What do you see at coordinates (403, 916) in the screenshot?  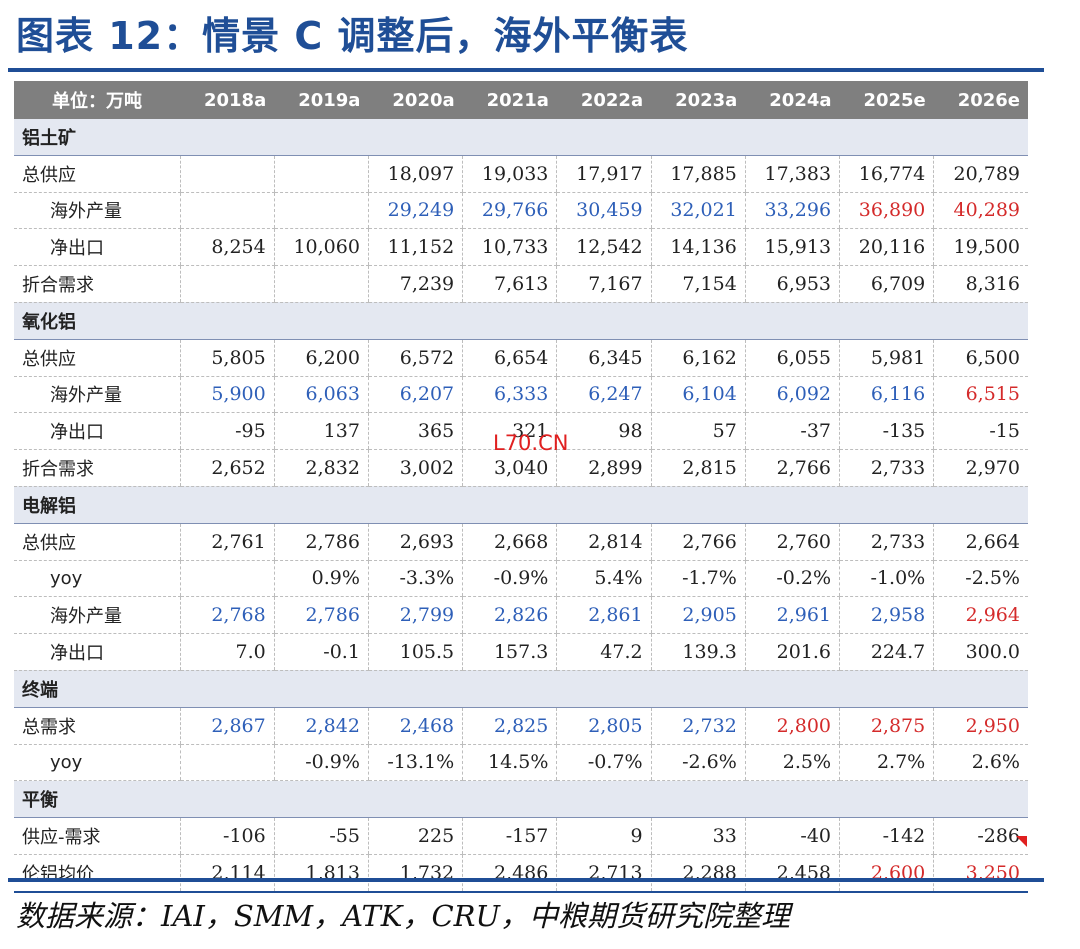 I see `source-note: 数据来源：IAI，SMM，ATK，CRU，中粮期货研究院整理` at bounding box center [403, 916].